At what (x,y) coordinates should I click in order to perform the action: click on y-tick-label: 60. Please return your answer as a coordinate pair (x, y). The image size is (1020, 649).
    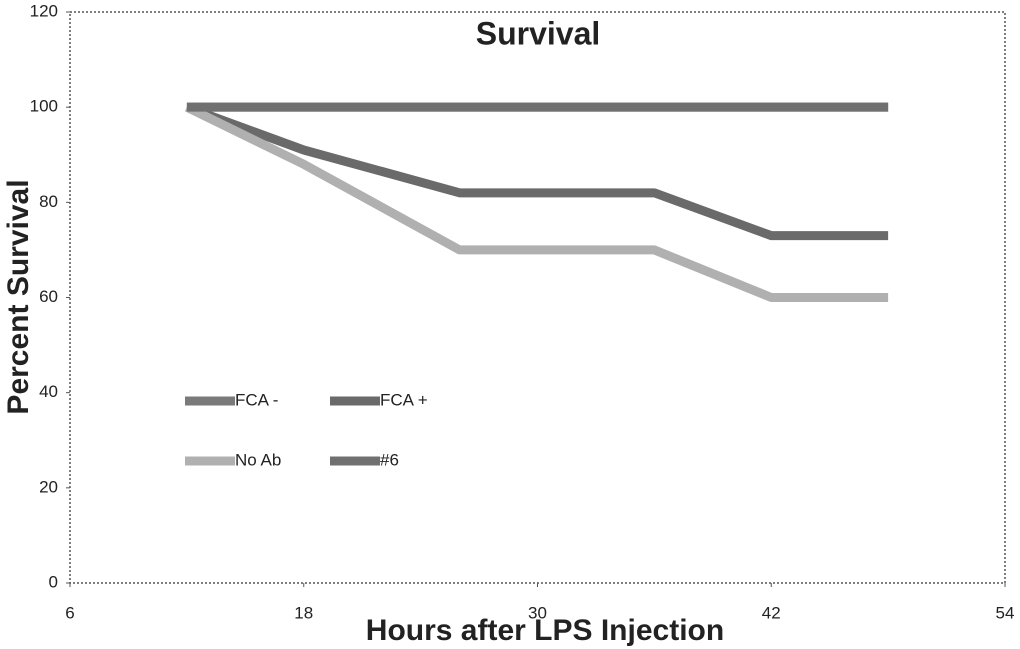
    Looking at the image, I should click on (48, 296).